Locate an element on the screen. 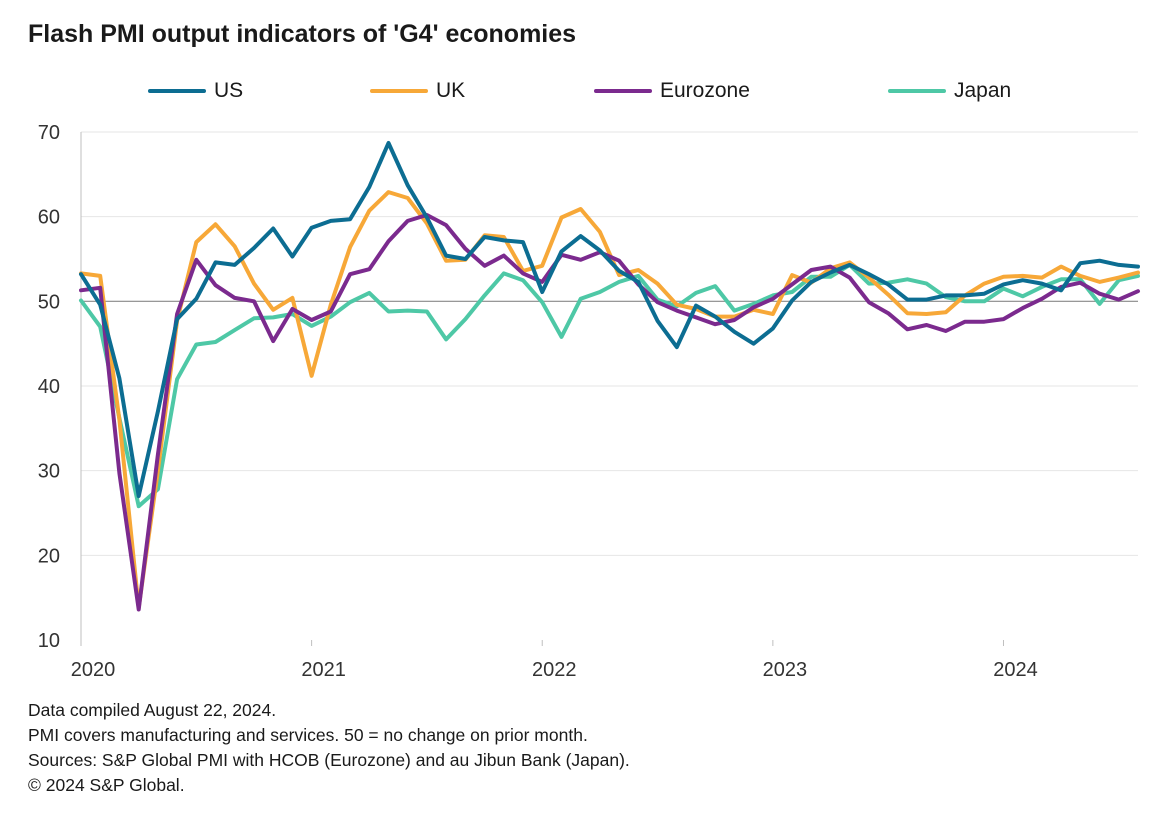 The image size is (1176, 836). legend-item-us: US is located at coordinates (195, 91).